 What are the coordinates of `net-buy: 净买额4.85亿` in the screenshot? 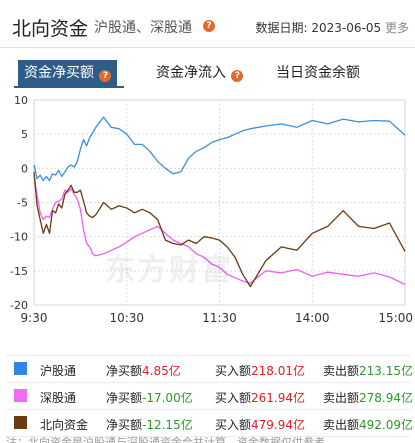 It's located at (143, 370).